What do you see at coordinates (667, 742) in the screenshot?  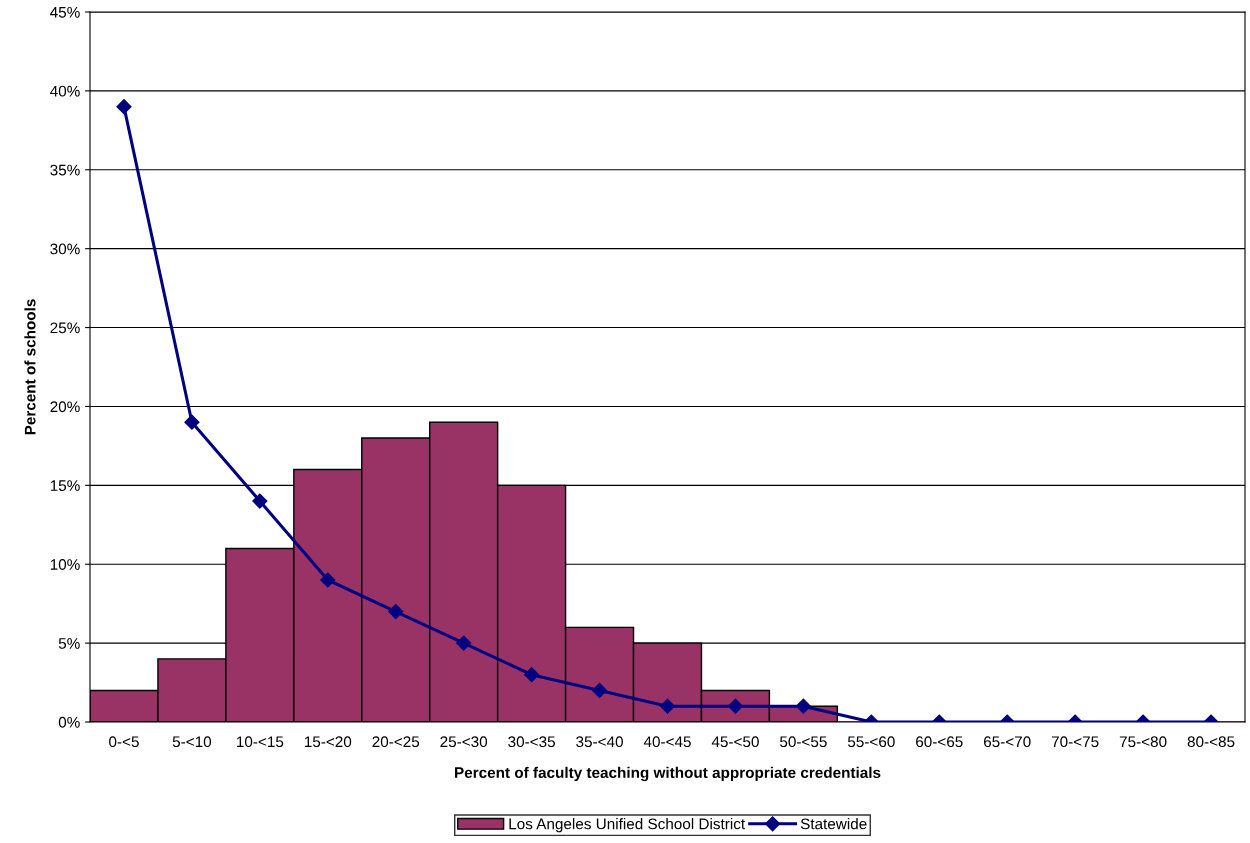 I see `x-tick-label: 40-<45` at bounding box center [667, 742].